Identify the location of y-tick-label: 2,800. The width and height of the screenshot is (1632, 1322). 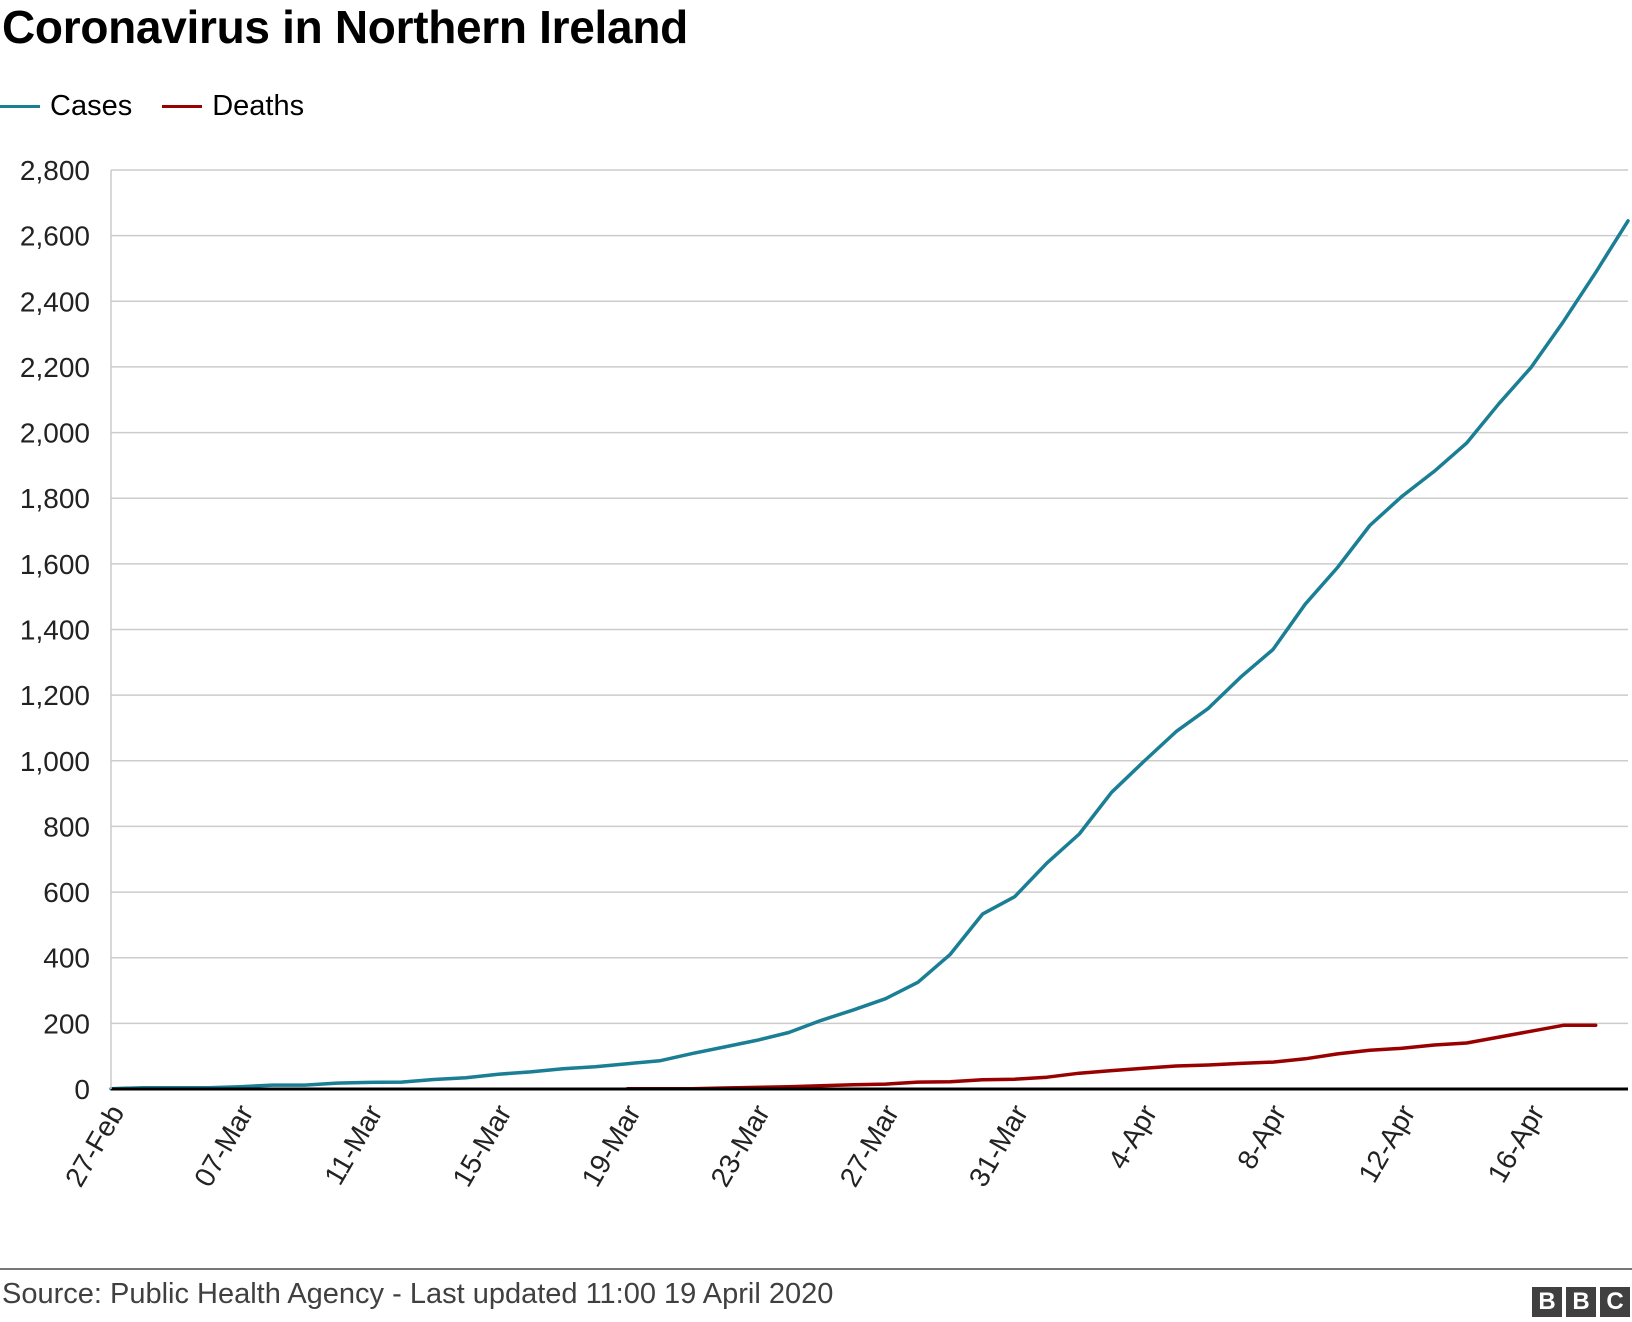
(55, 170).